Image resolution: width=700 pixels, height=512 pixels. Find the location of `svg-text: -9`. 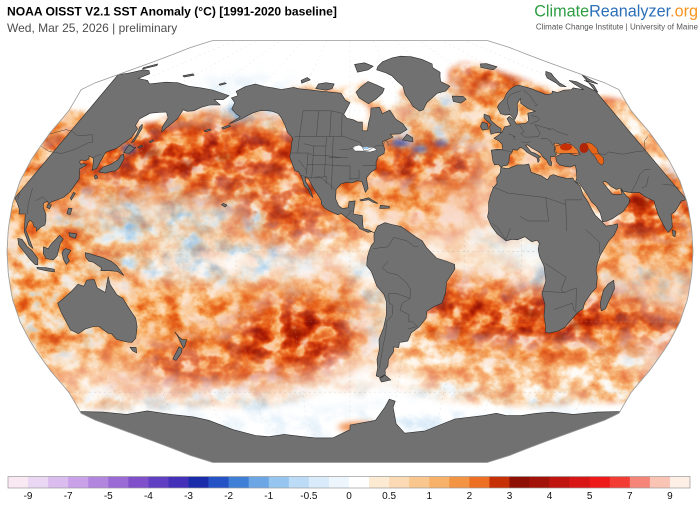

svg-text: -9 is located at coordinates (28, 496).